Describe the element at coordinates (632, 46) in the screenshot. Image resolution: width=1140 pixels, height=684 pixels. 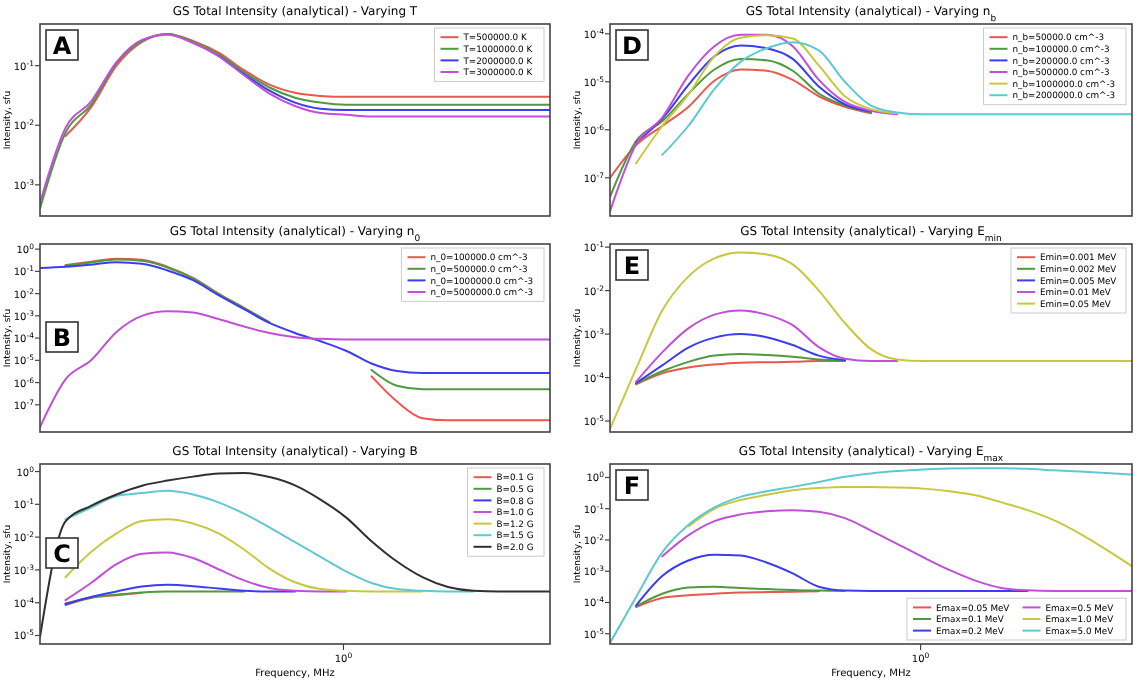
I see `annotation: D` at that location.